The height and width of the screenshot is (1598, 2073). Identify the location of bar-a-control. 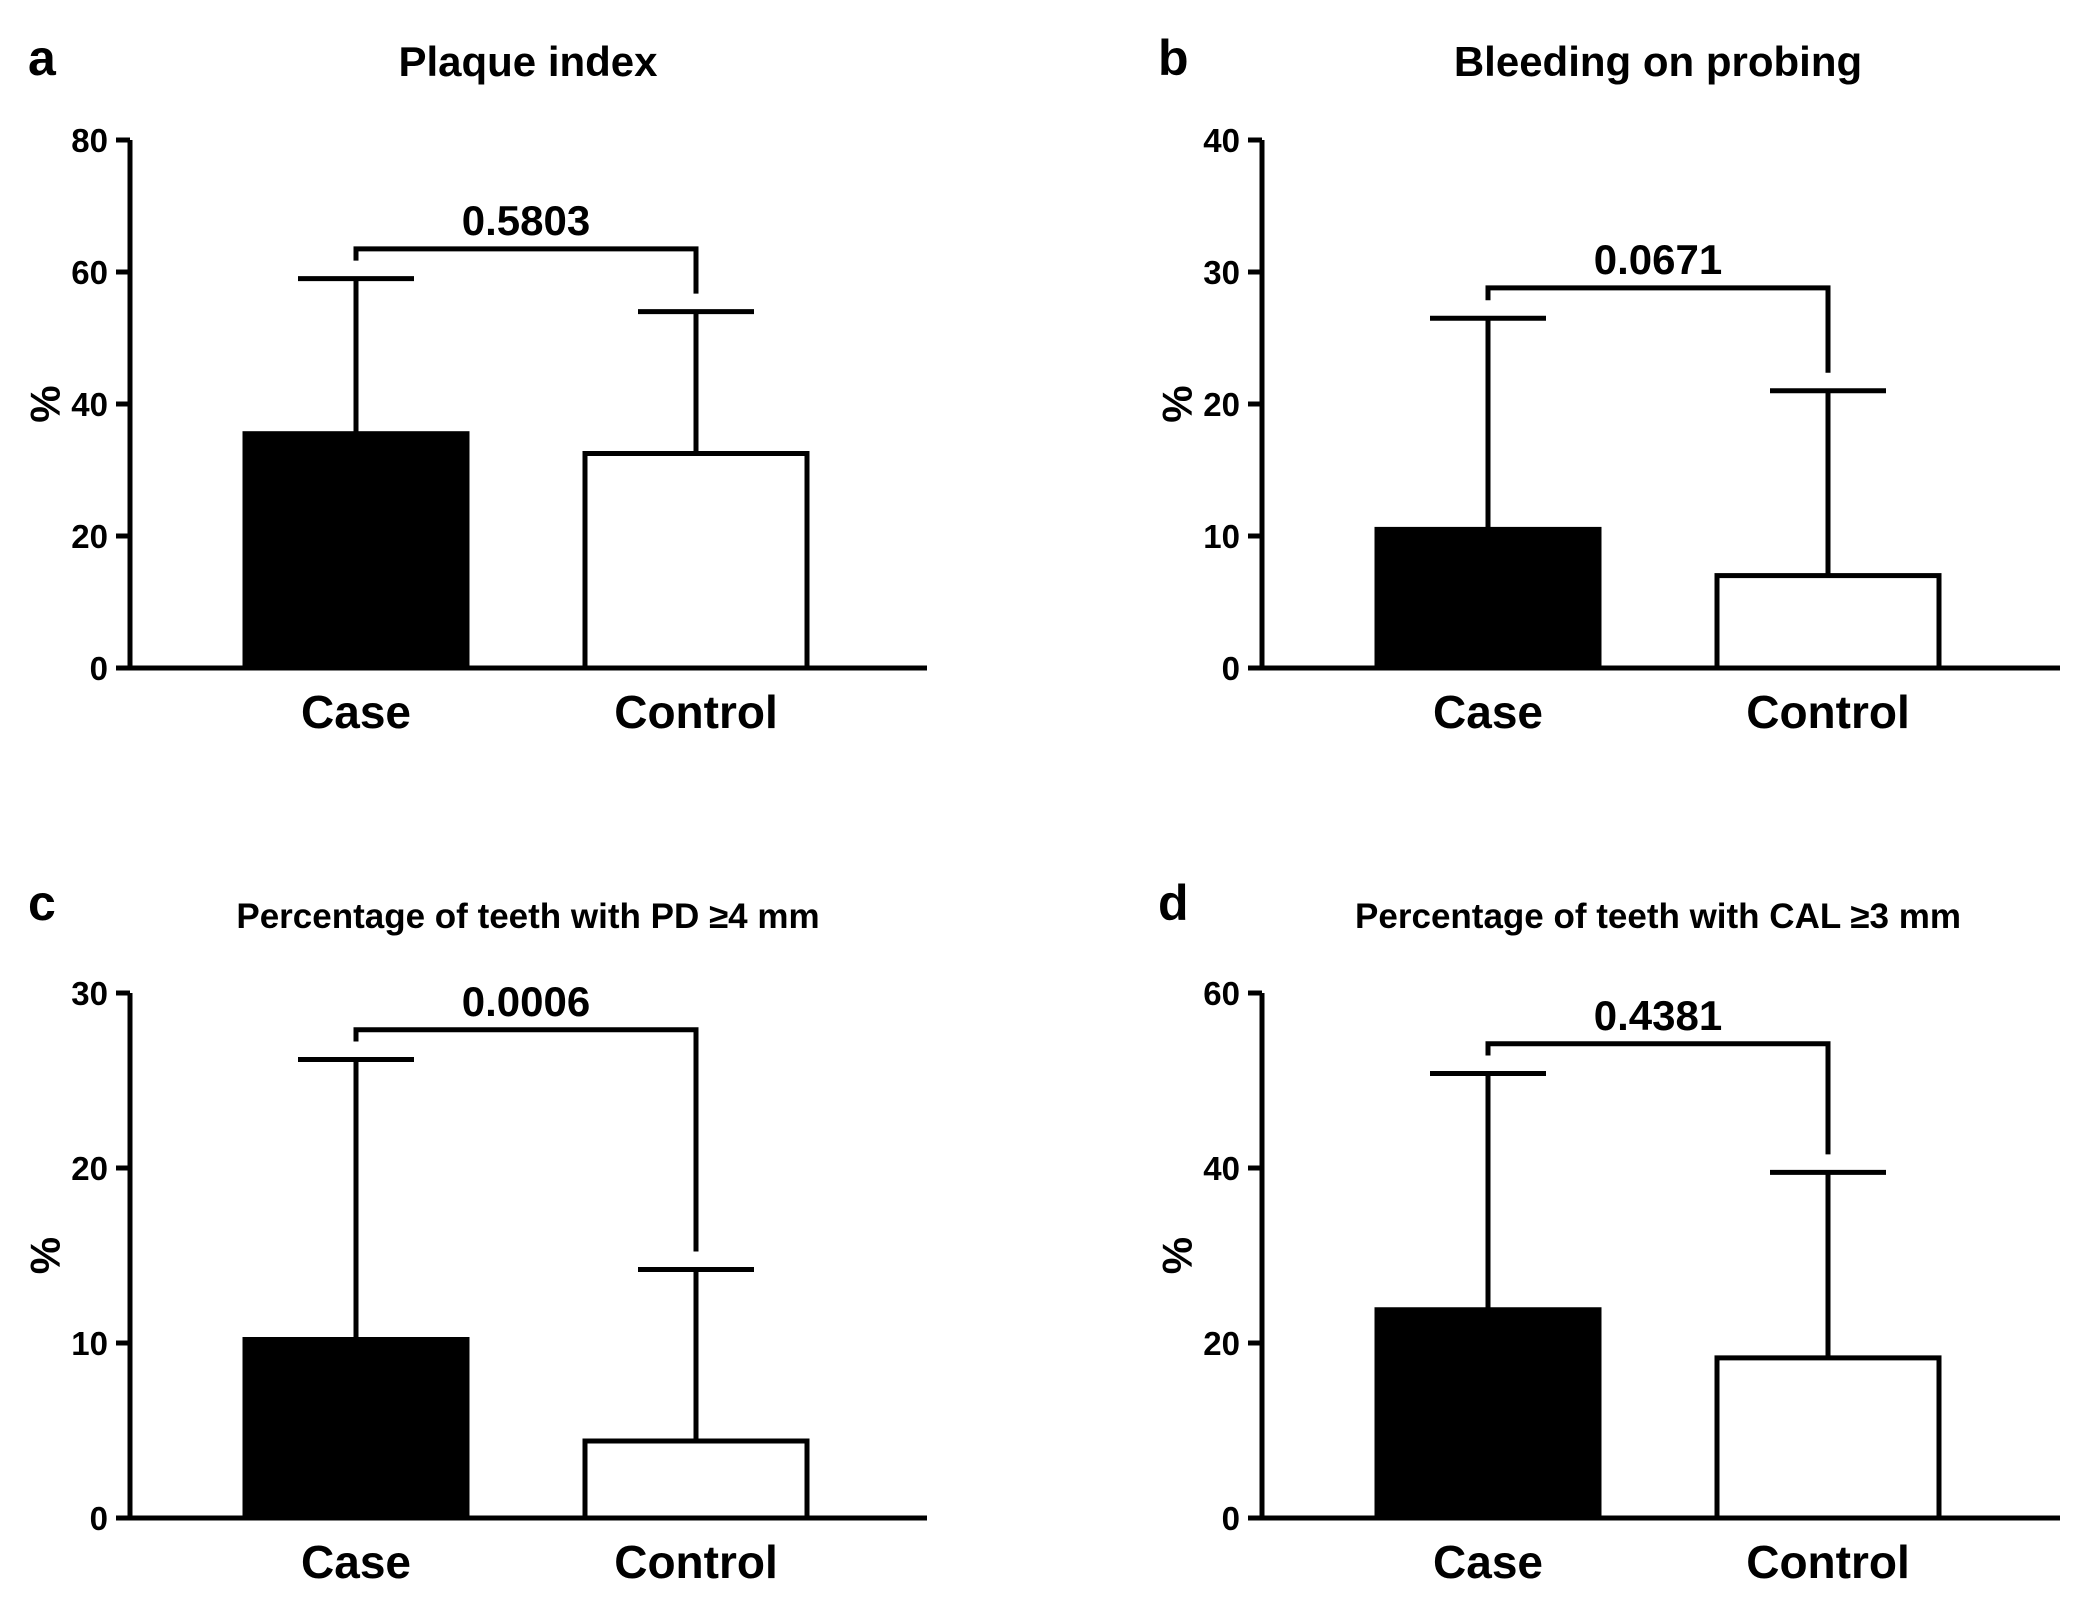
(696, 561).